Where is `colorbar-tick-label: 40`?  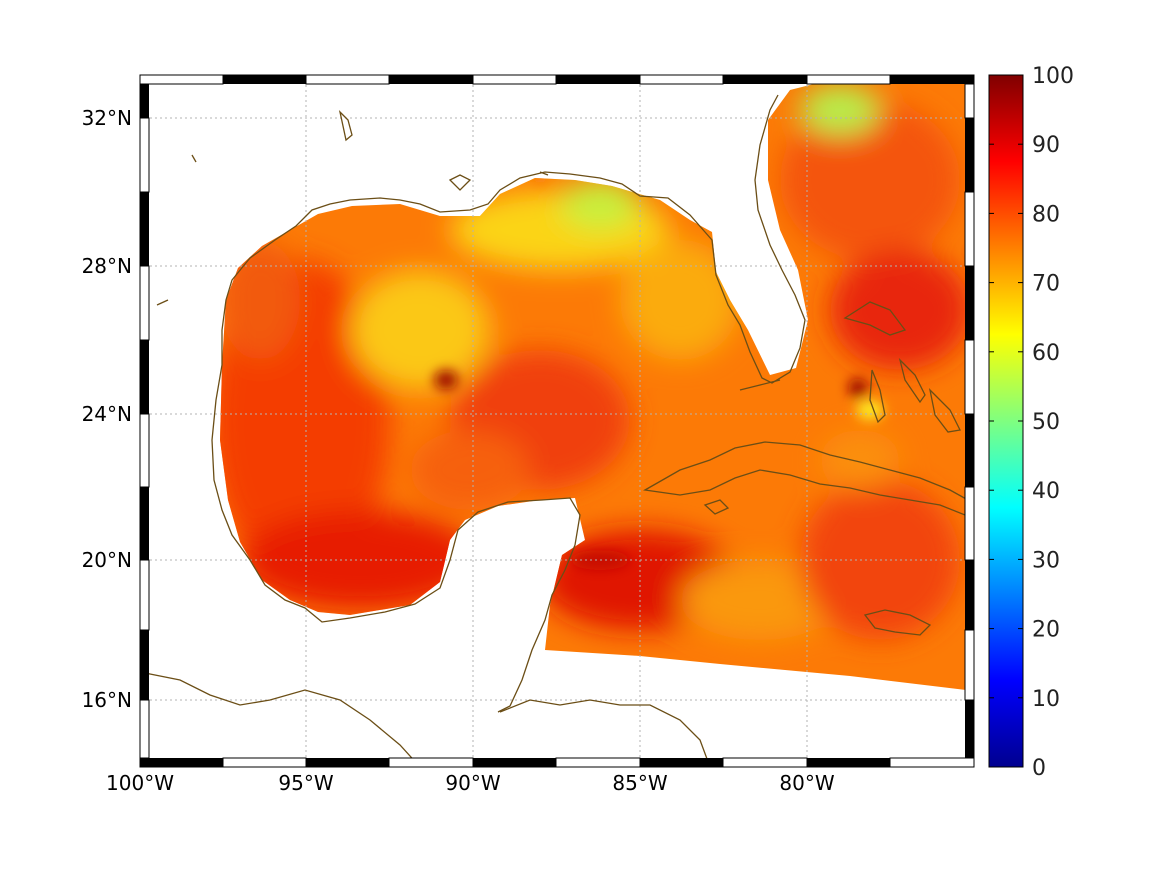
colorbar-tick-label: 40 is located at coordinates (1046, 491).